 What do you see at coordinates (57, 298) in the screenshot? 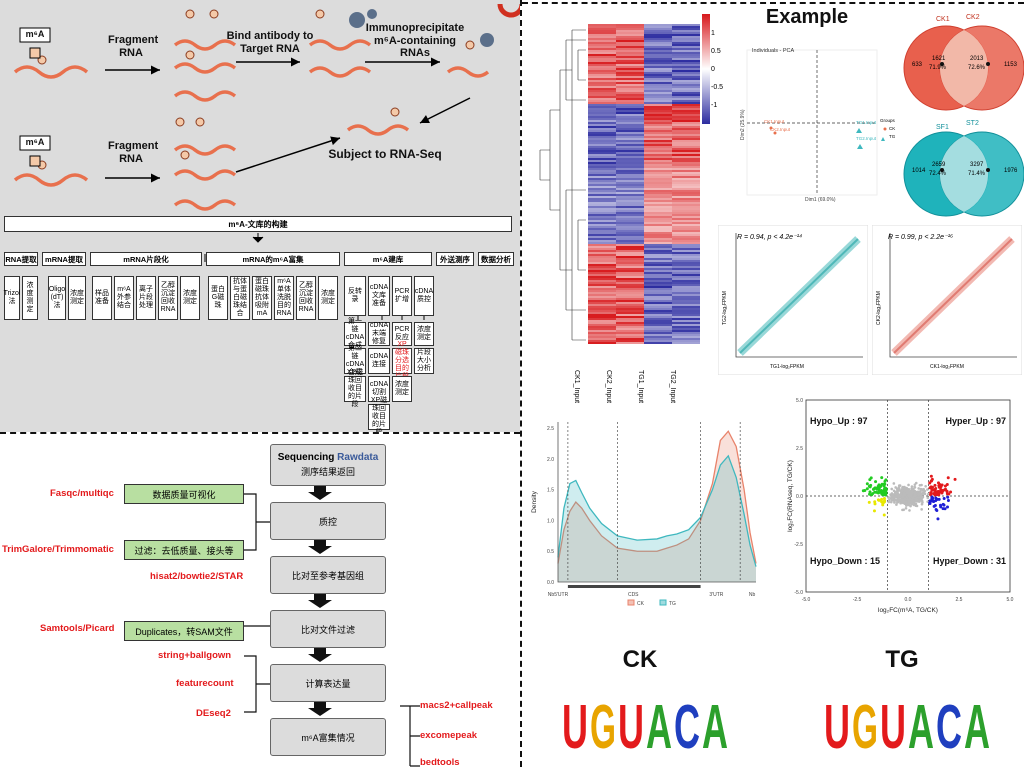
I see `mrna-item: Oligo (dT)法` at bounding box center [57, 298].